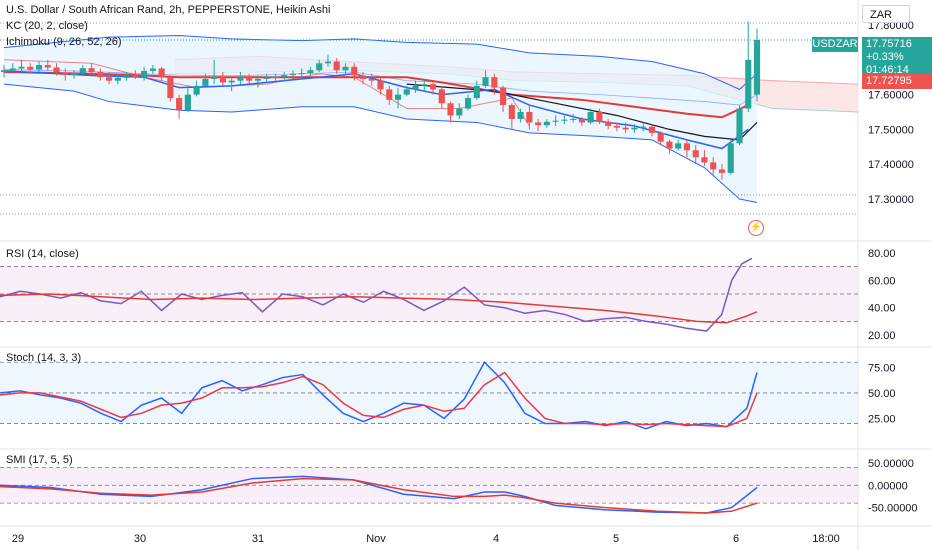 This screenshot has height=550, width=932. What do you see at coordinates (897, 57) in the screenshot?
I see `last-price-badge: 17.75716 +0.33% 01:46:14` at bounding box center [897, 57].